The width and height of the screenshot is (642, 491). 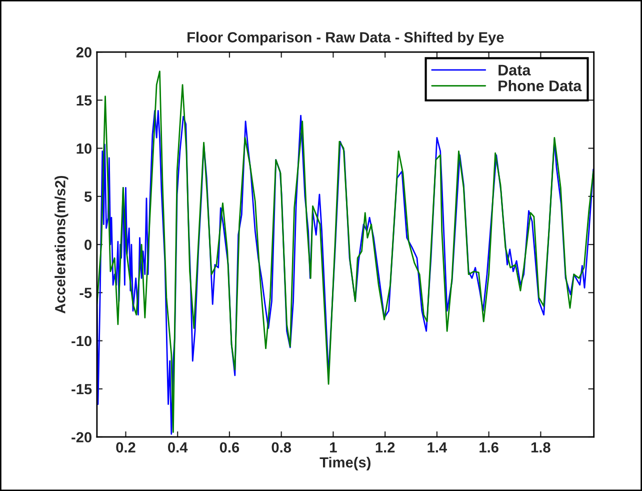 What do you see at coordinates (385, 447) in the screenshot?
I see `x-tick-label: 1.2` at bounding box center [385, 447].